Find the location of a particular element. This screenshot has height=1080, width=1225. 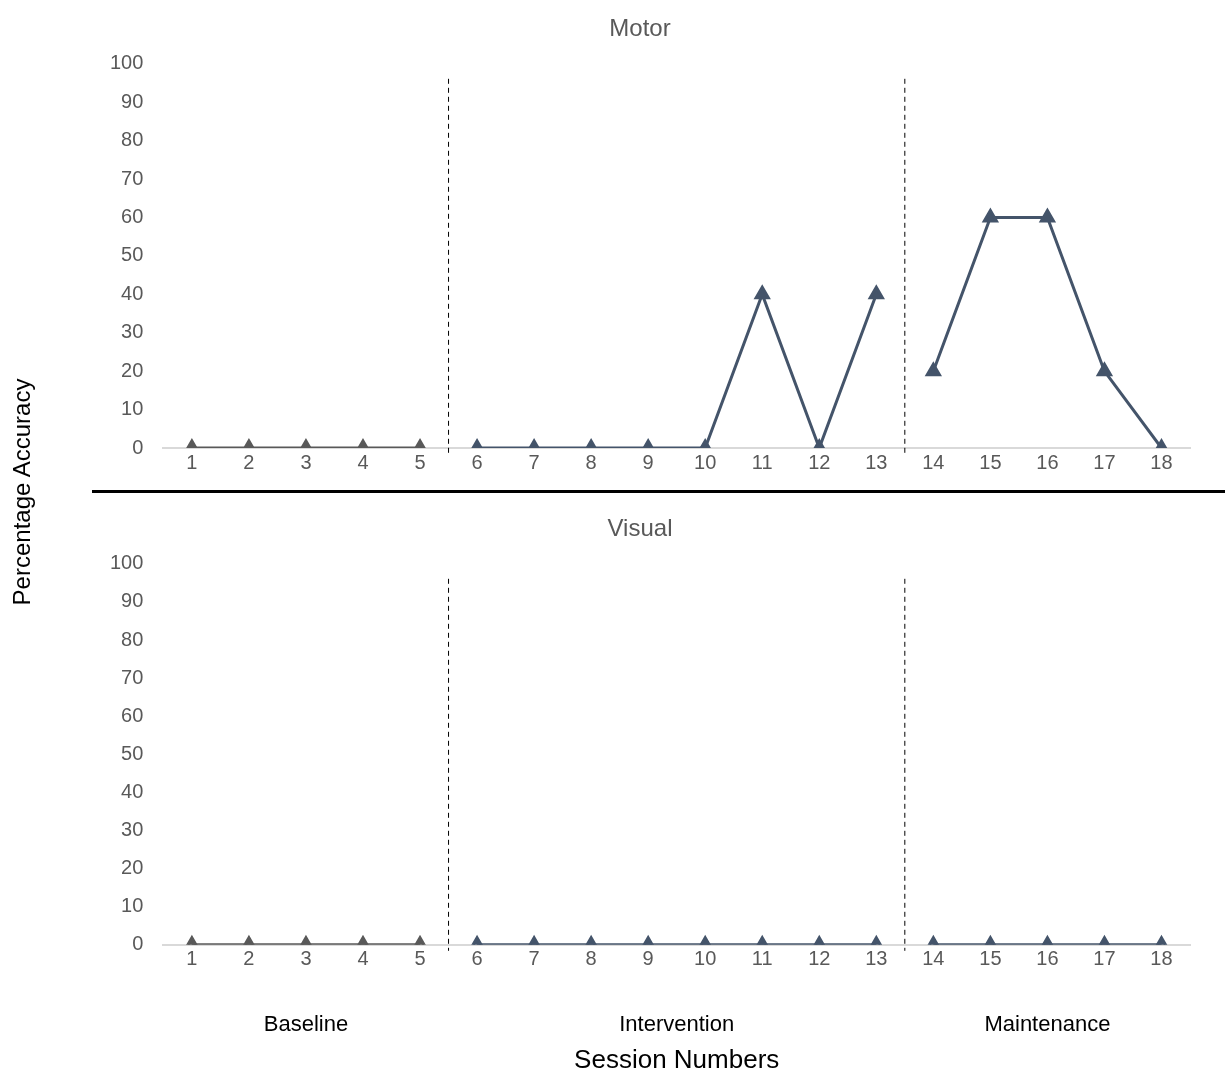

text: Baseline is located at coordinates (306, 1023).